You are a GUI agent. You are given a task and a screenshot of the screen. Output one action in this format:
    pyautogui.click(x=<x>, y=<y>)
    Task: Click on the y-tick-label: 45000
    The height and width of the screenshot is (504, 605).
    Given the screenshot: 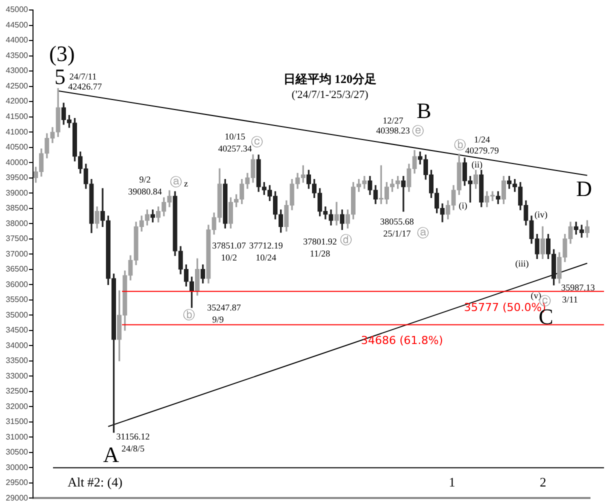 What is the action you would take?
    pyautogui.click(x=17, y=9)
    